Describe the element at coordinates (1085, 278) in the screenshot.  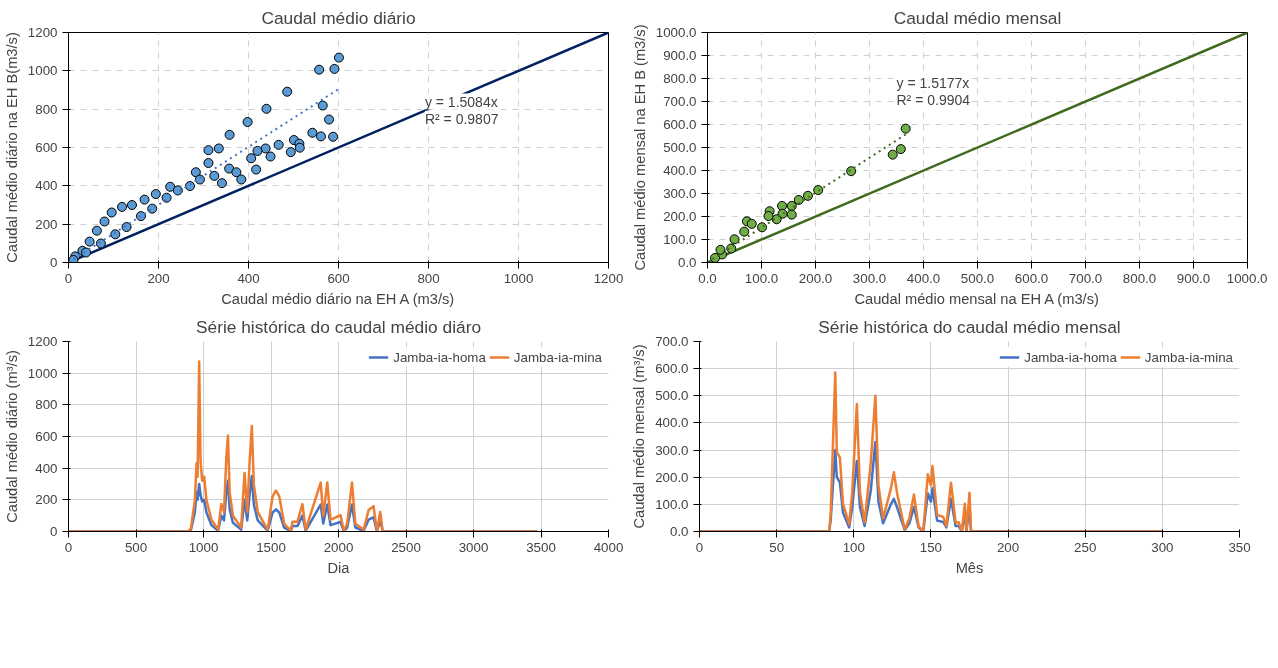
I see `x-tick-label: 700.0` at that location.